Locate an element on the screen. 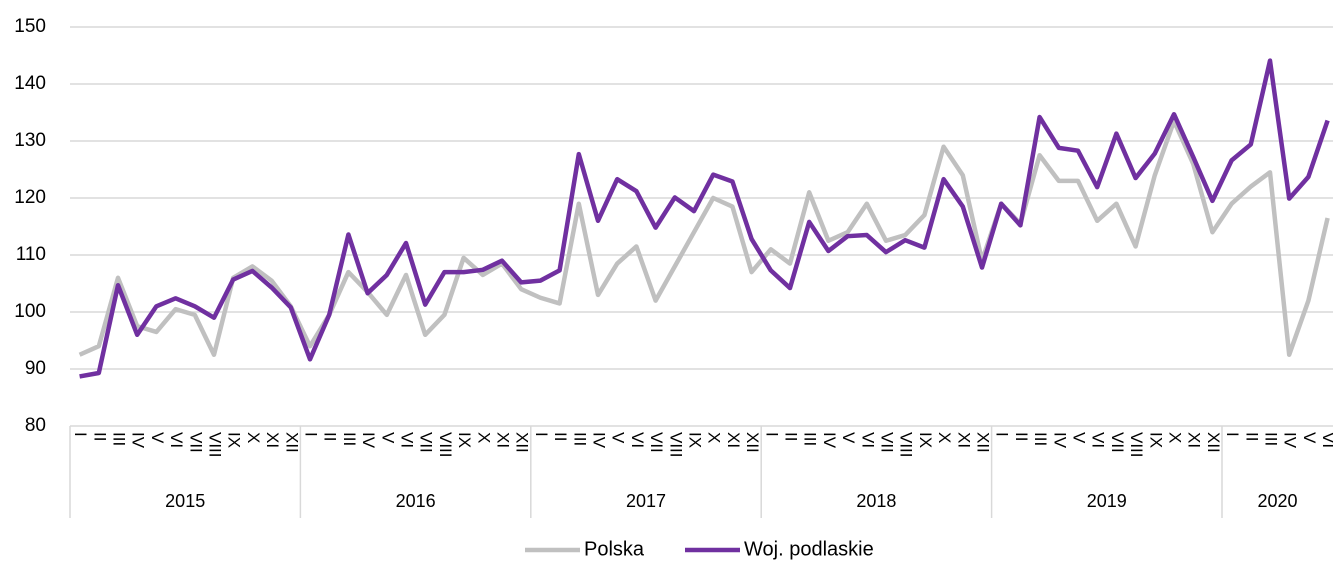  year-label: 2020 is located at coordinates (1277, 501).